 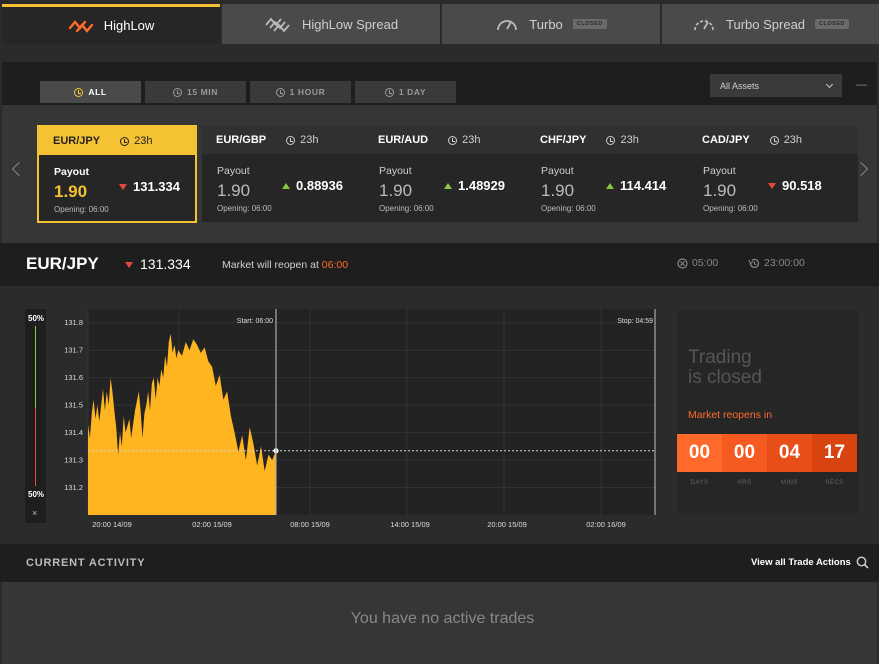 What do you see at coordinates (789, 483) in the screenshot?
I see `countdown-mins-label: MINS` at bounding box center [789, 483].